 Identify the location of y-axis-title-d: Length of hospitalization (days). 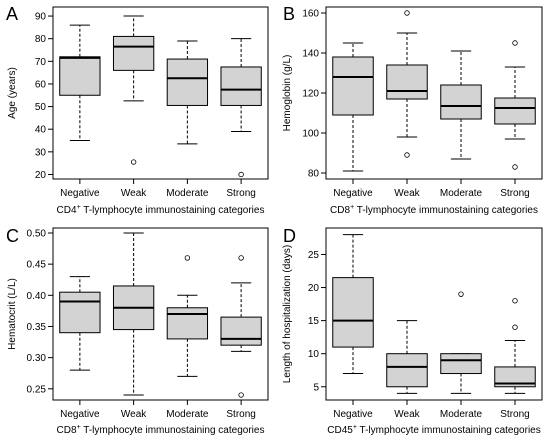
(287, 314).